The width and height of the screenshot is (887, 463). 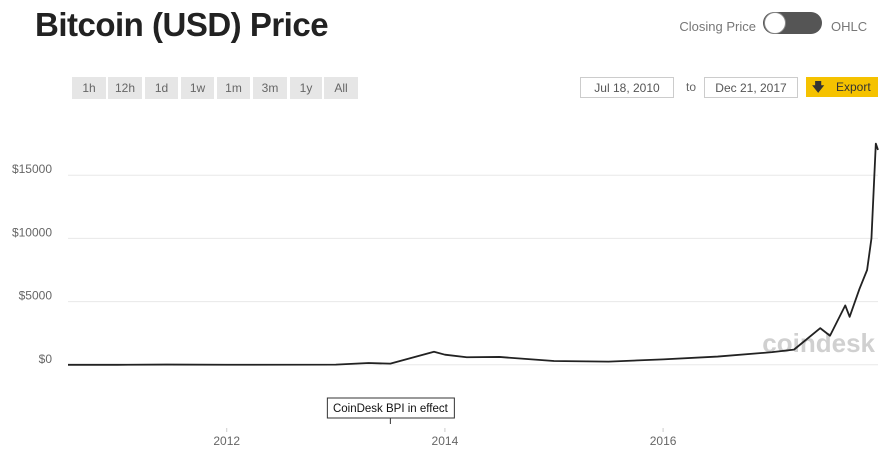 I want to click on annotation-box, so click(x=390, y=408).